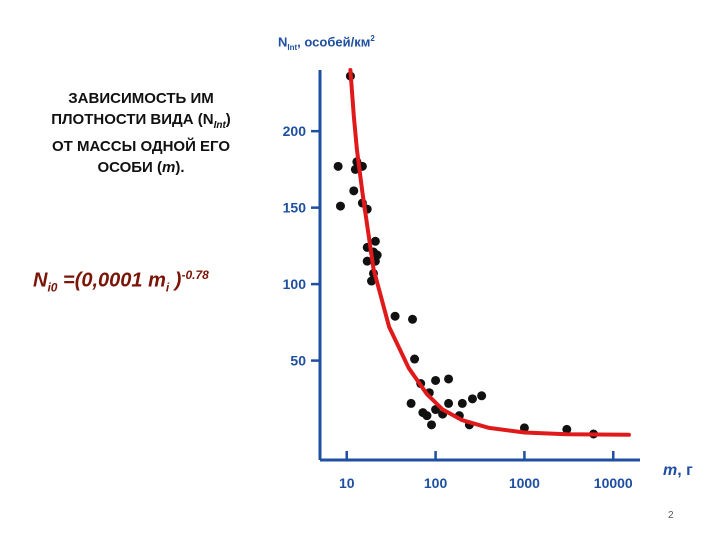 This screenshot has width=720, height=540. Describe the element at coordinates (167, 287) in the screenshot. I see `formula-m-sub: i` at that location.